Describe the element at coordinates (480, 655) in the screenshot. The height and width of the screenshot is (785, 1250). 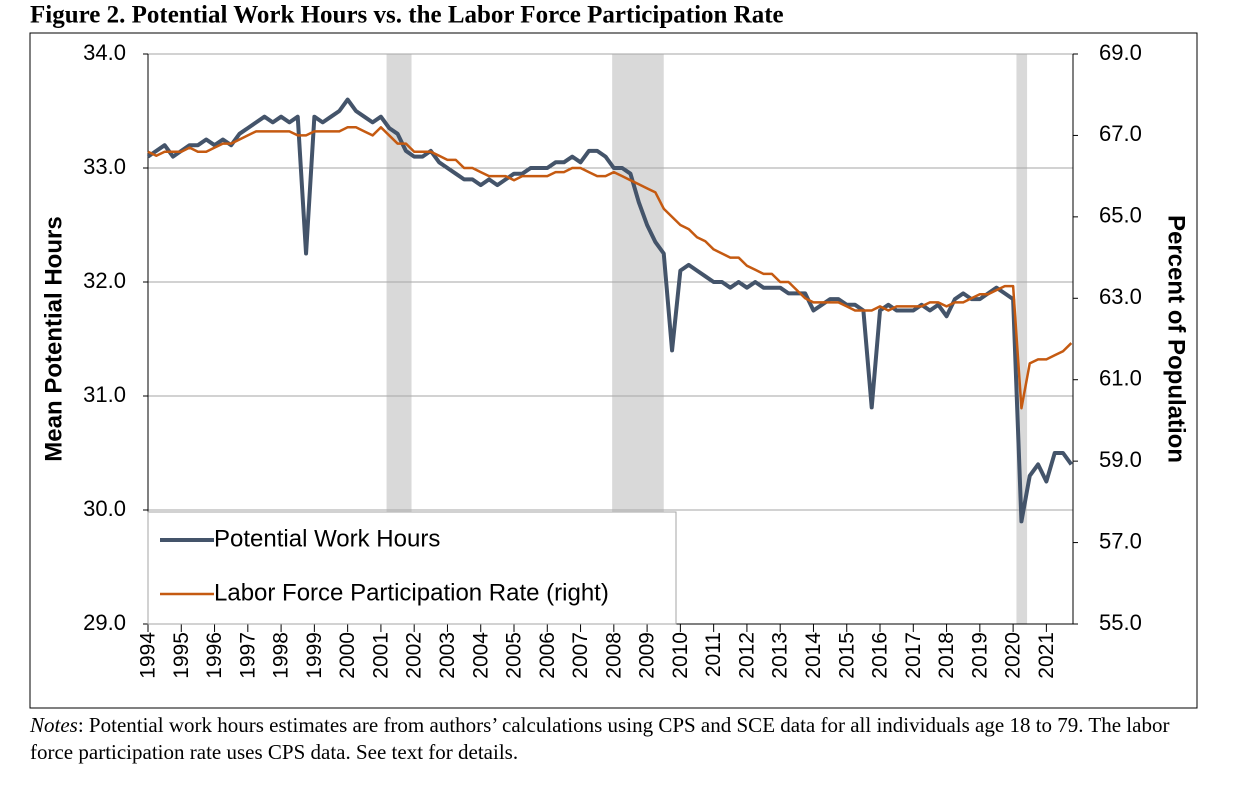
I see `x-tick-label: 2004` at that location.